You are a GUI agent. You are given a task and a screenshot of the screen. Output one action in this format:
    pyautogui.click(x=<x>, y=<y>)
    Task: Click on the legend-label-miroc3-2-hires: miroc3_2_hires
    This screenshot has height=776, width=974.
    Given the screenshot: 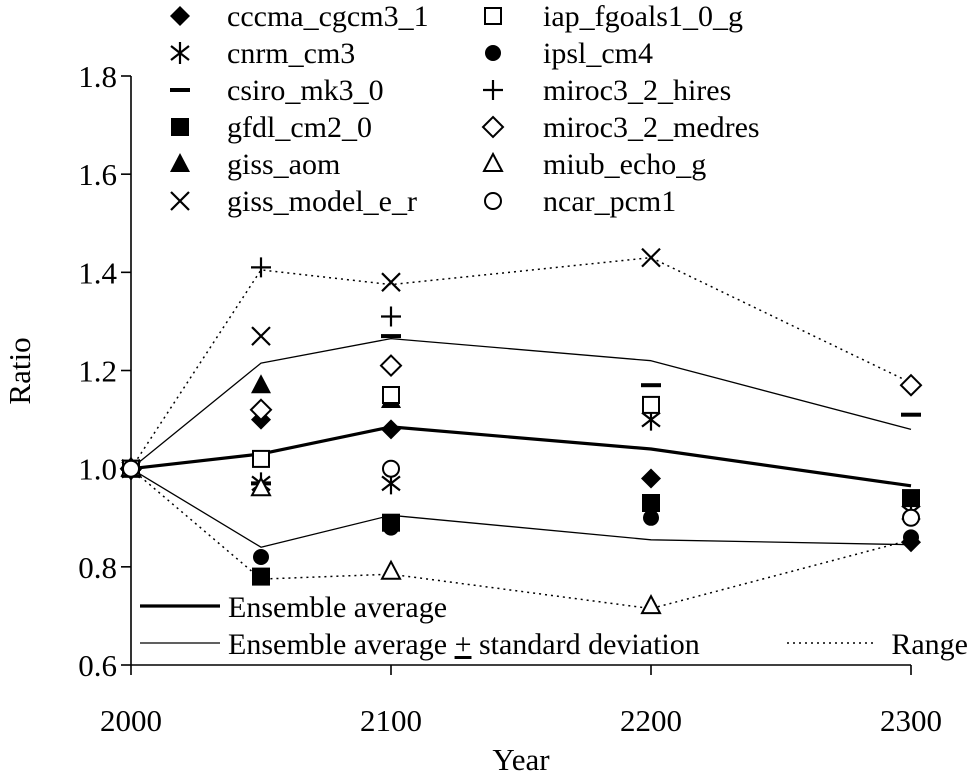 What is the action you would take?
    pyautogui.click(x=637, y=90)
    